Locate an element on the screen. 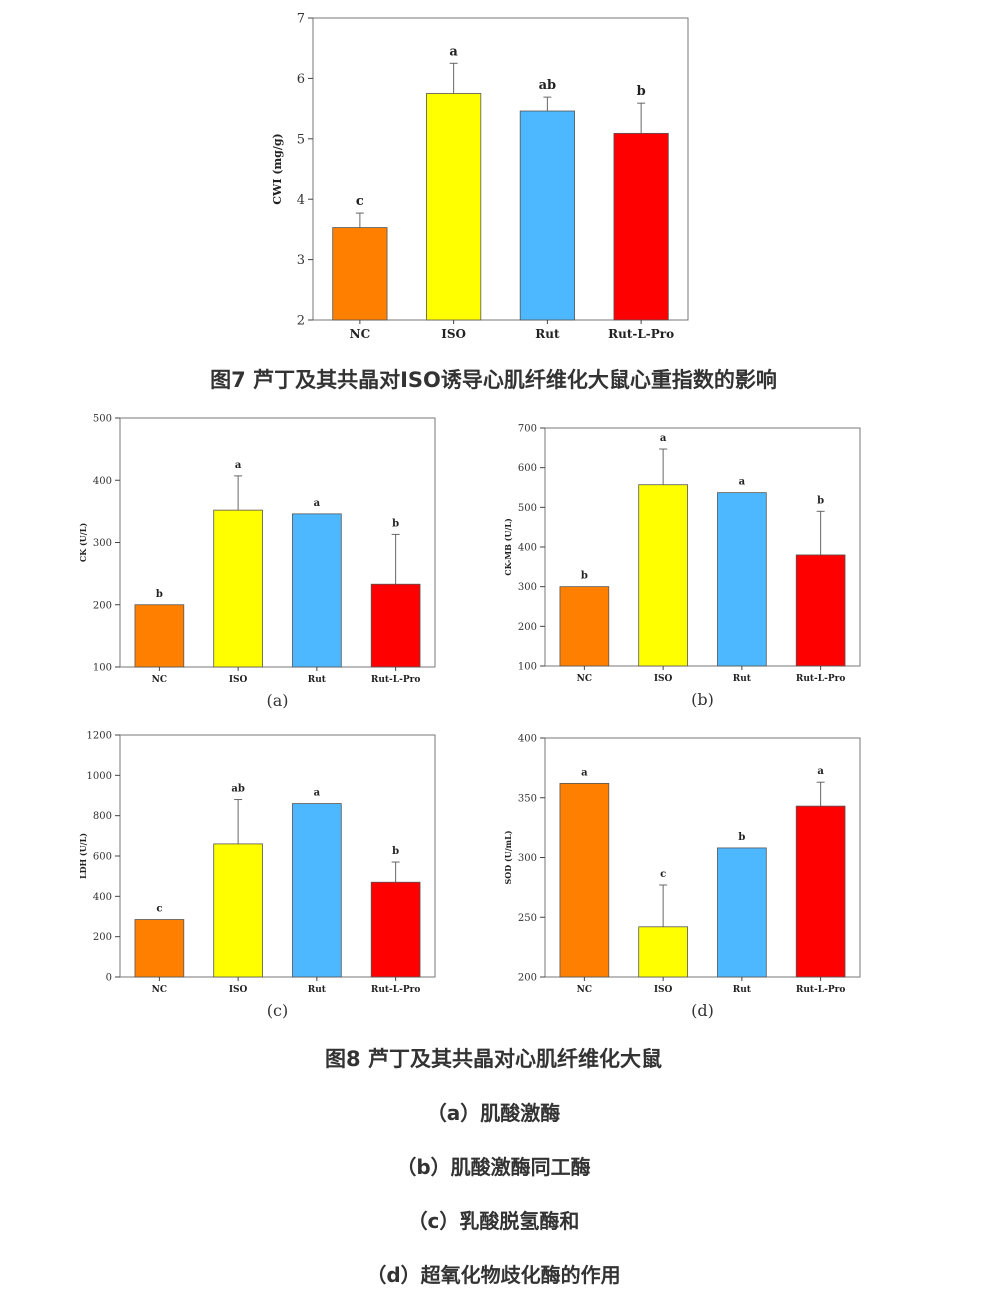  y-tick-label: 800 is located at coordinates (102, 816).